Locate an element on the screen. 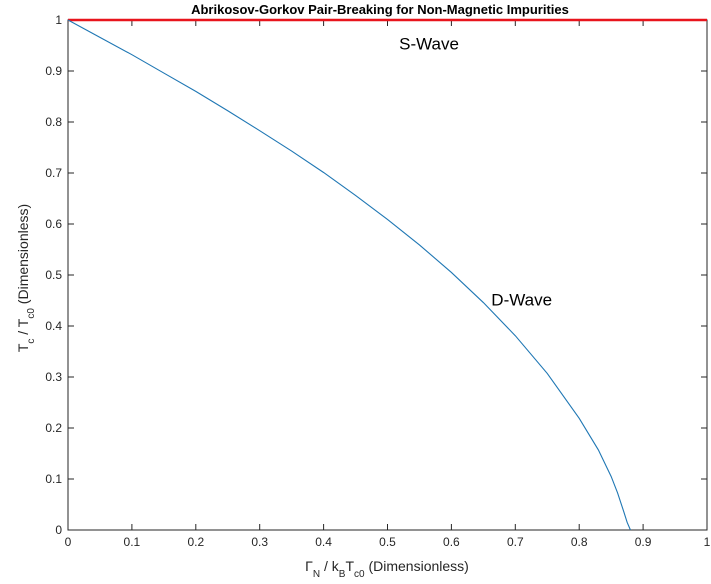 The width and height of the screenshot is (711, 584). x-tick-label: 0.4 is located at coordinates (323, 542).